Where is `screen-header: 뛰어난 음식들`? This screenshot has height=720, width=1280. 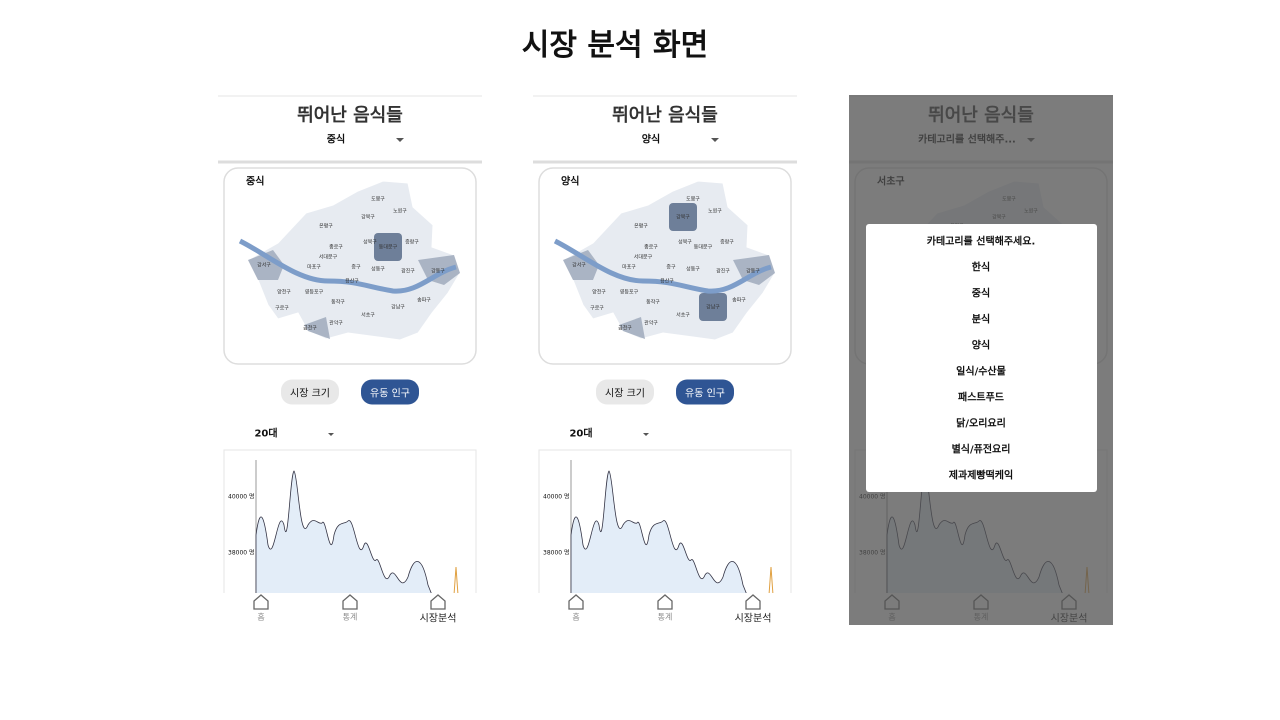 screen-header: 뛰어난 음식들 is located at coordinates (665, 115).